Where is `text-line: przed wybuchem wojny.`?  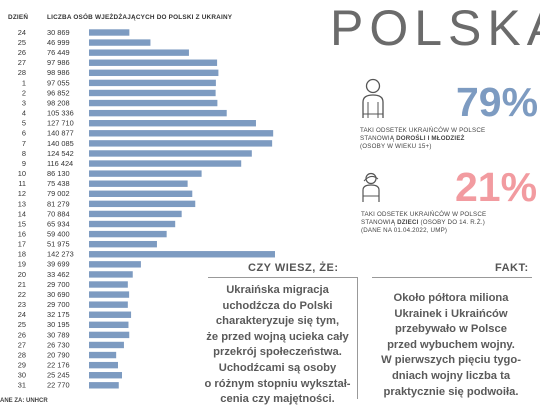
text-line: przed wybuchem wojny. is located at coordinates (451, 344).